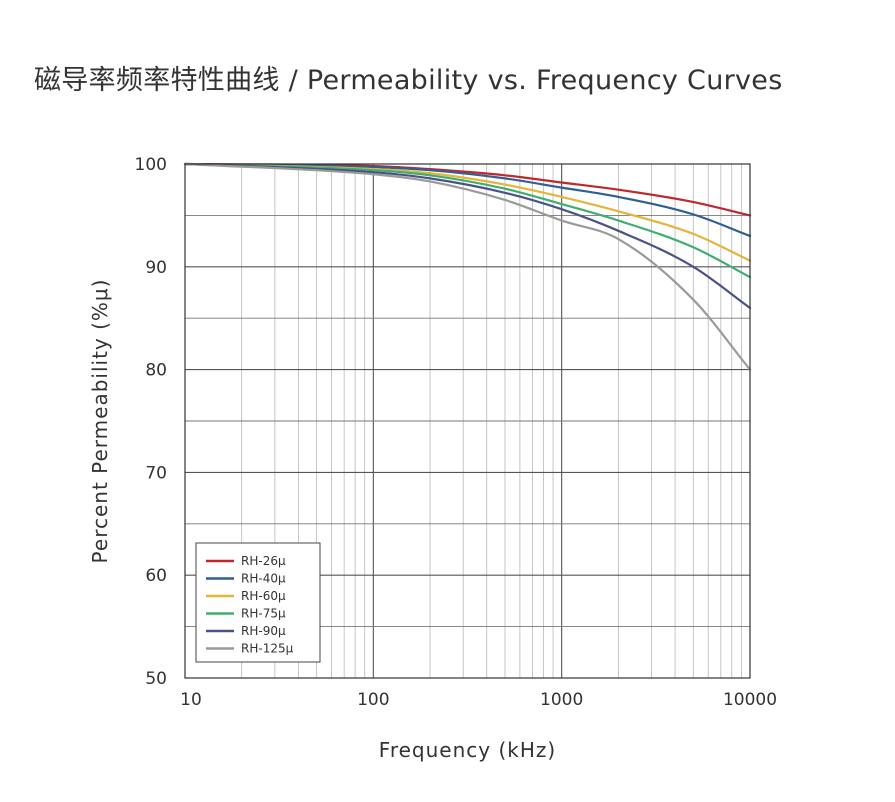 Image resolution: width=895 pixels, height=802 pixels. Describe the element at coordinates (467, 750) in the screenshot. I see `x-axis-label: Frequency (kHz)` at that location.